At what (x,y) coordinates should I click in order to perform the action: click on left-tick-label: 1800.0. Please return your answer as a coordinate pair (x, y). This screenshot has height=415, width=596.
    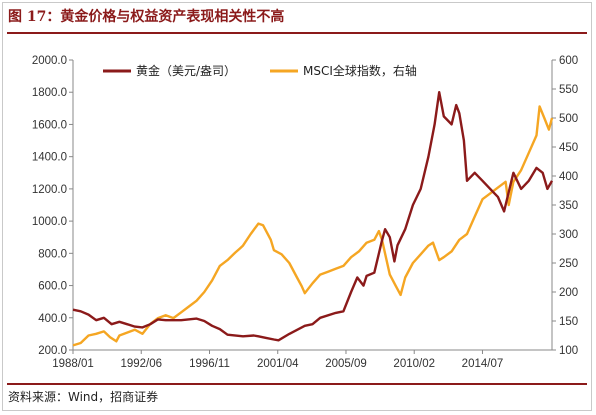
    Looking at the image, I should click on (49, 93).